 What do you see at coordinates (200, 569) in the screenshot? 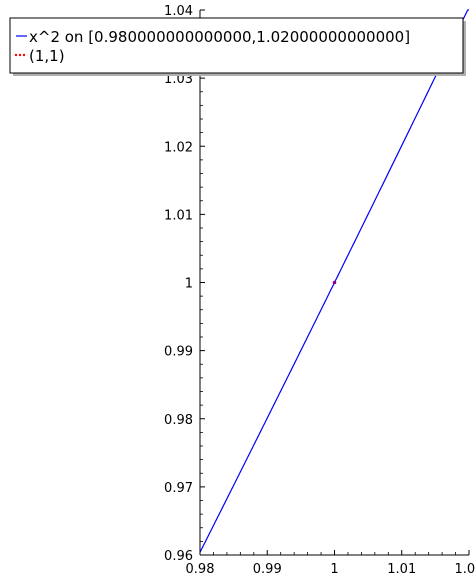
I see `x-tick-label: 0.98` at bounding box center [200, 569].